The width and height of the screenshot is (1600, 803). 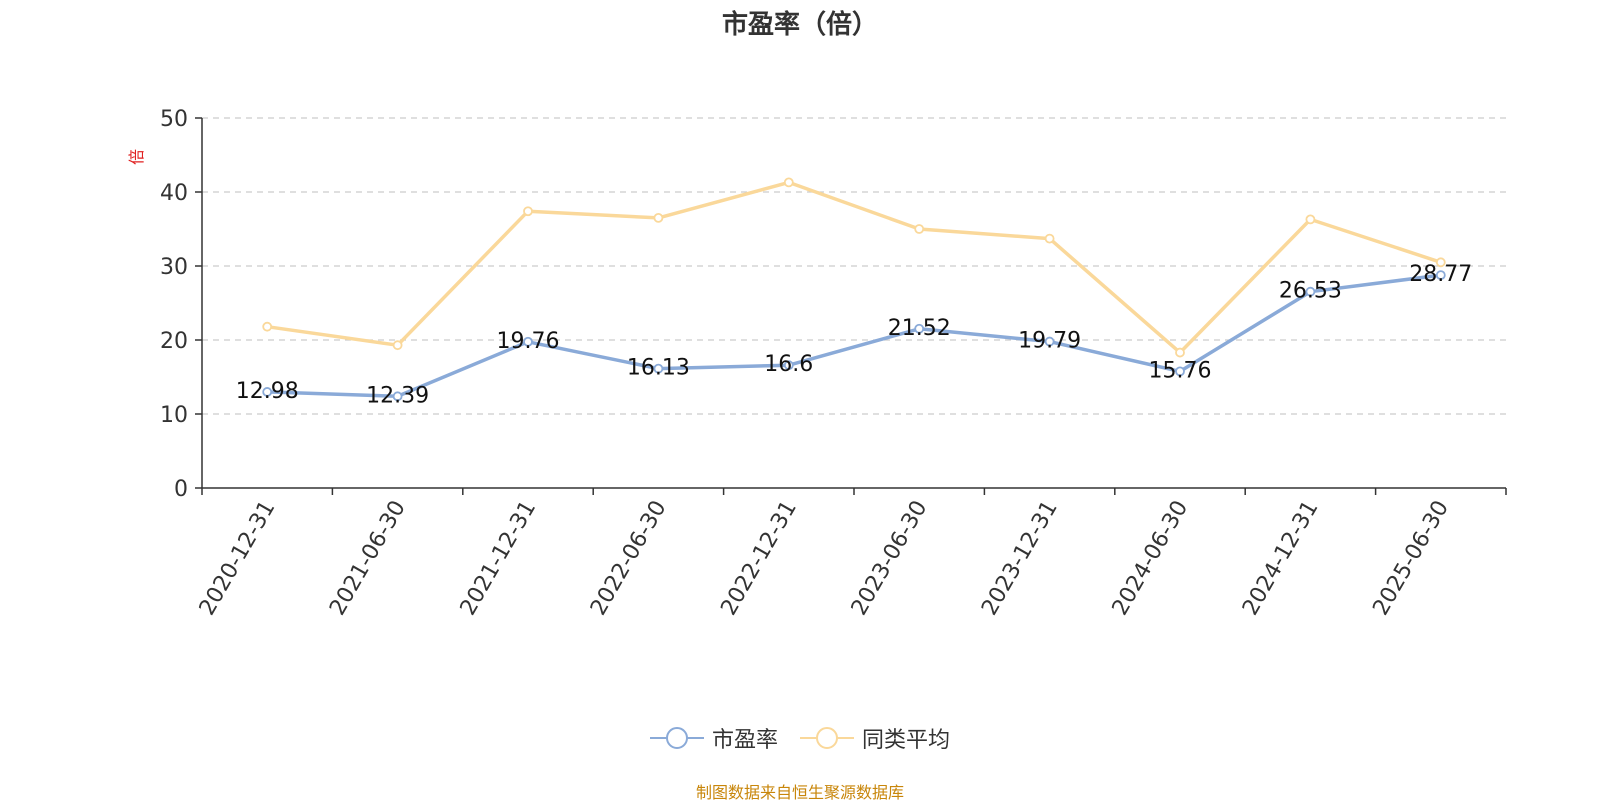 I want to click on y-tick-label-0: 0, so click(x=181, y=489).